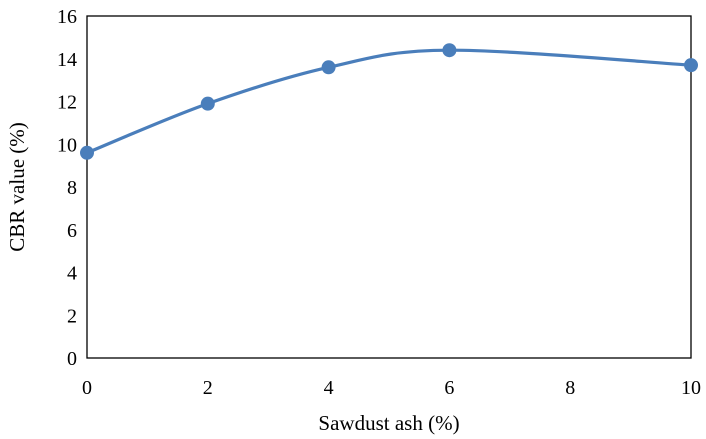  I want to click on x-tick-label: 4, so click(329, 388).